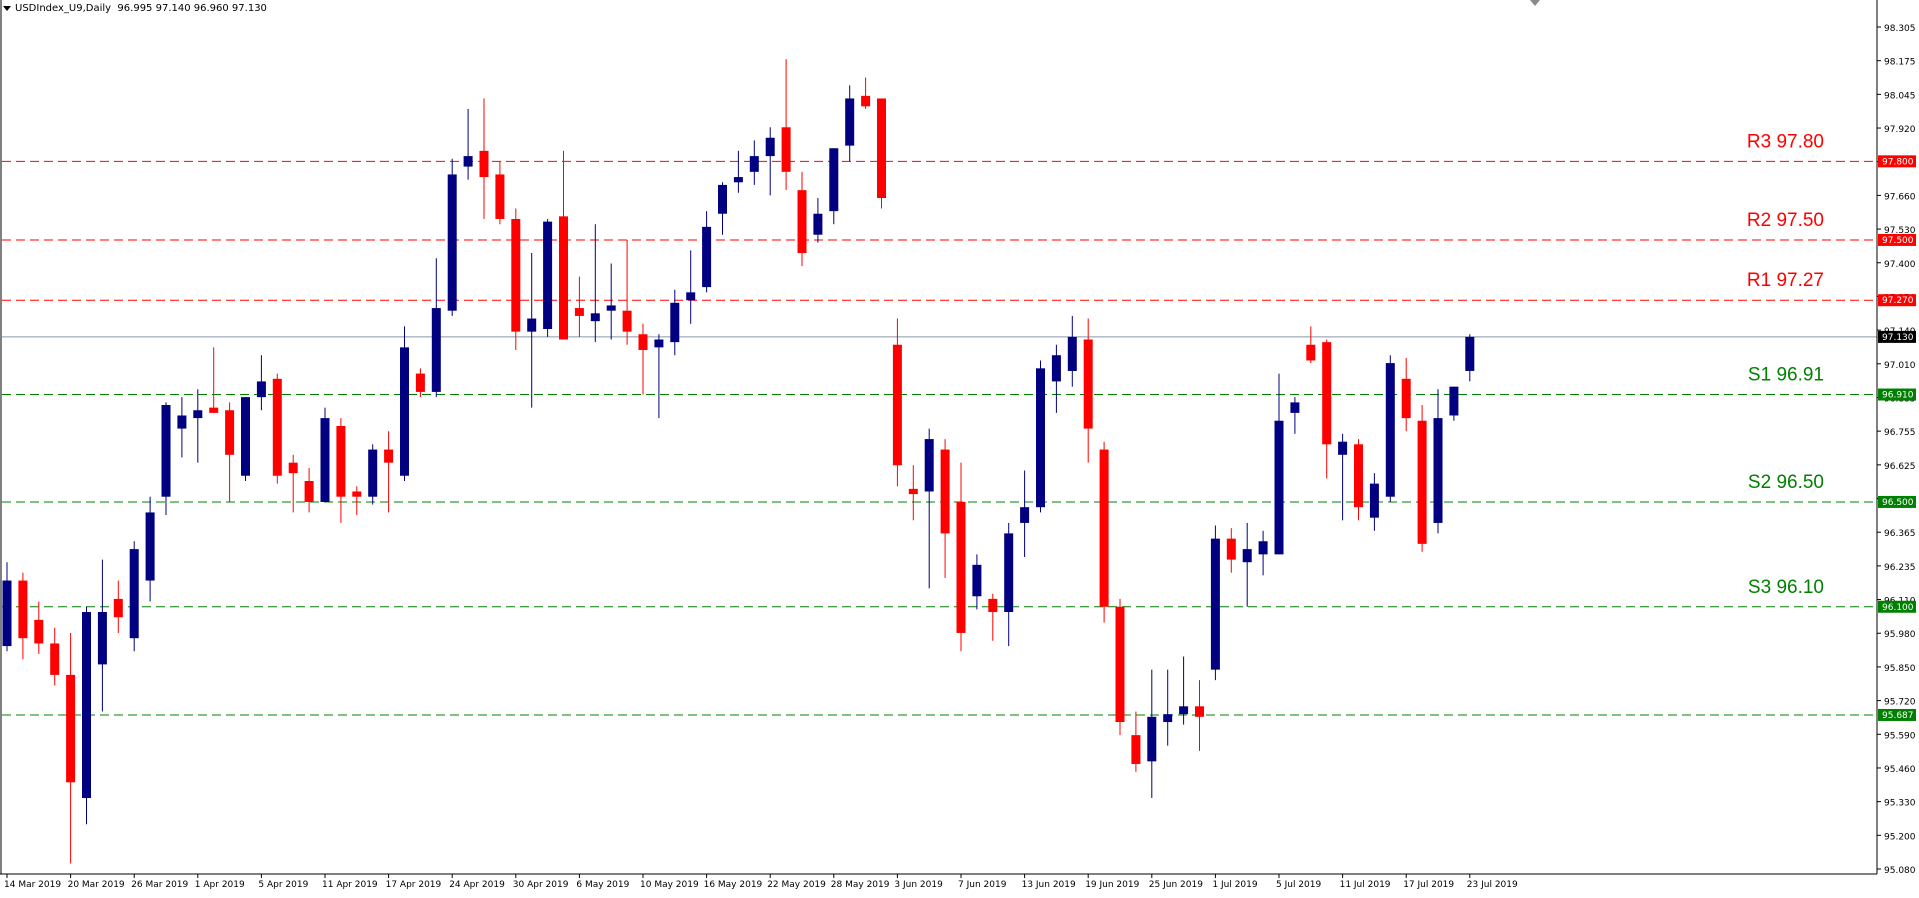  What do you see at coordinates (1898, 608) in the screenshot?
I see `price-tag-96-100: 96.100` at bounding box center [1898, 608].